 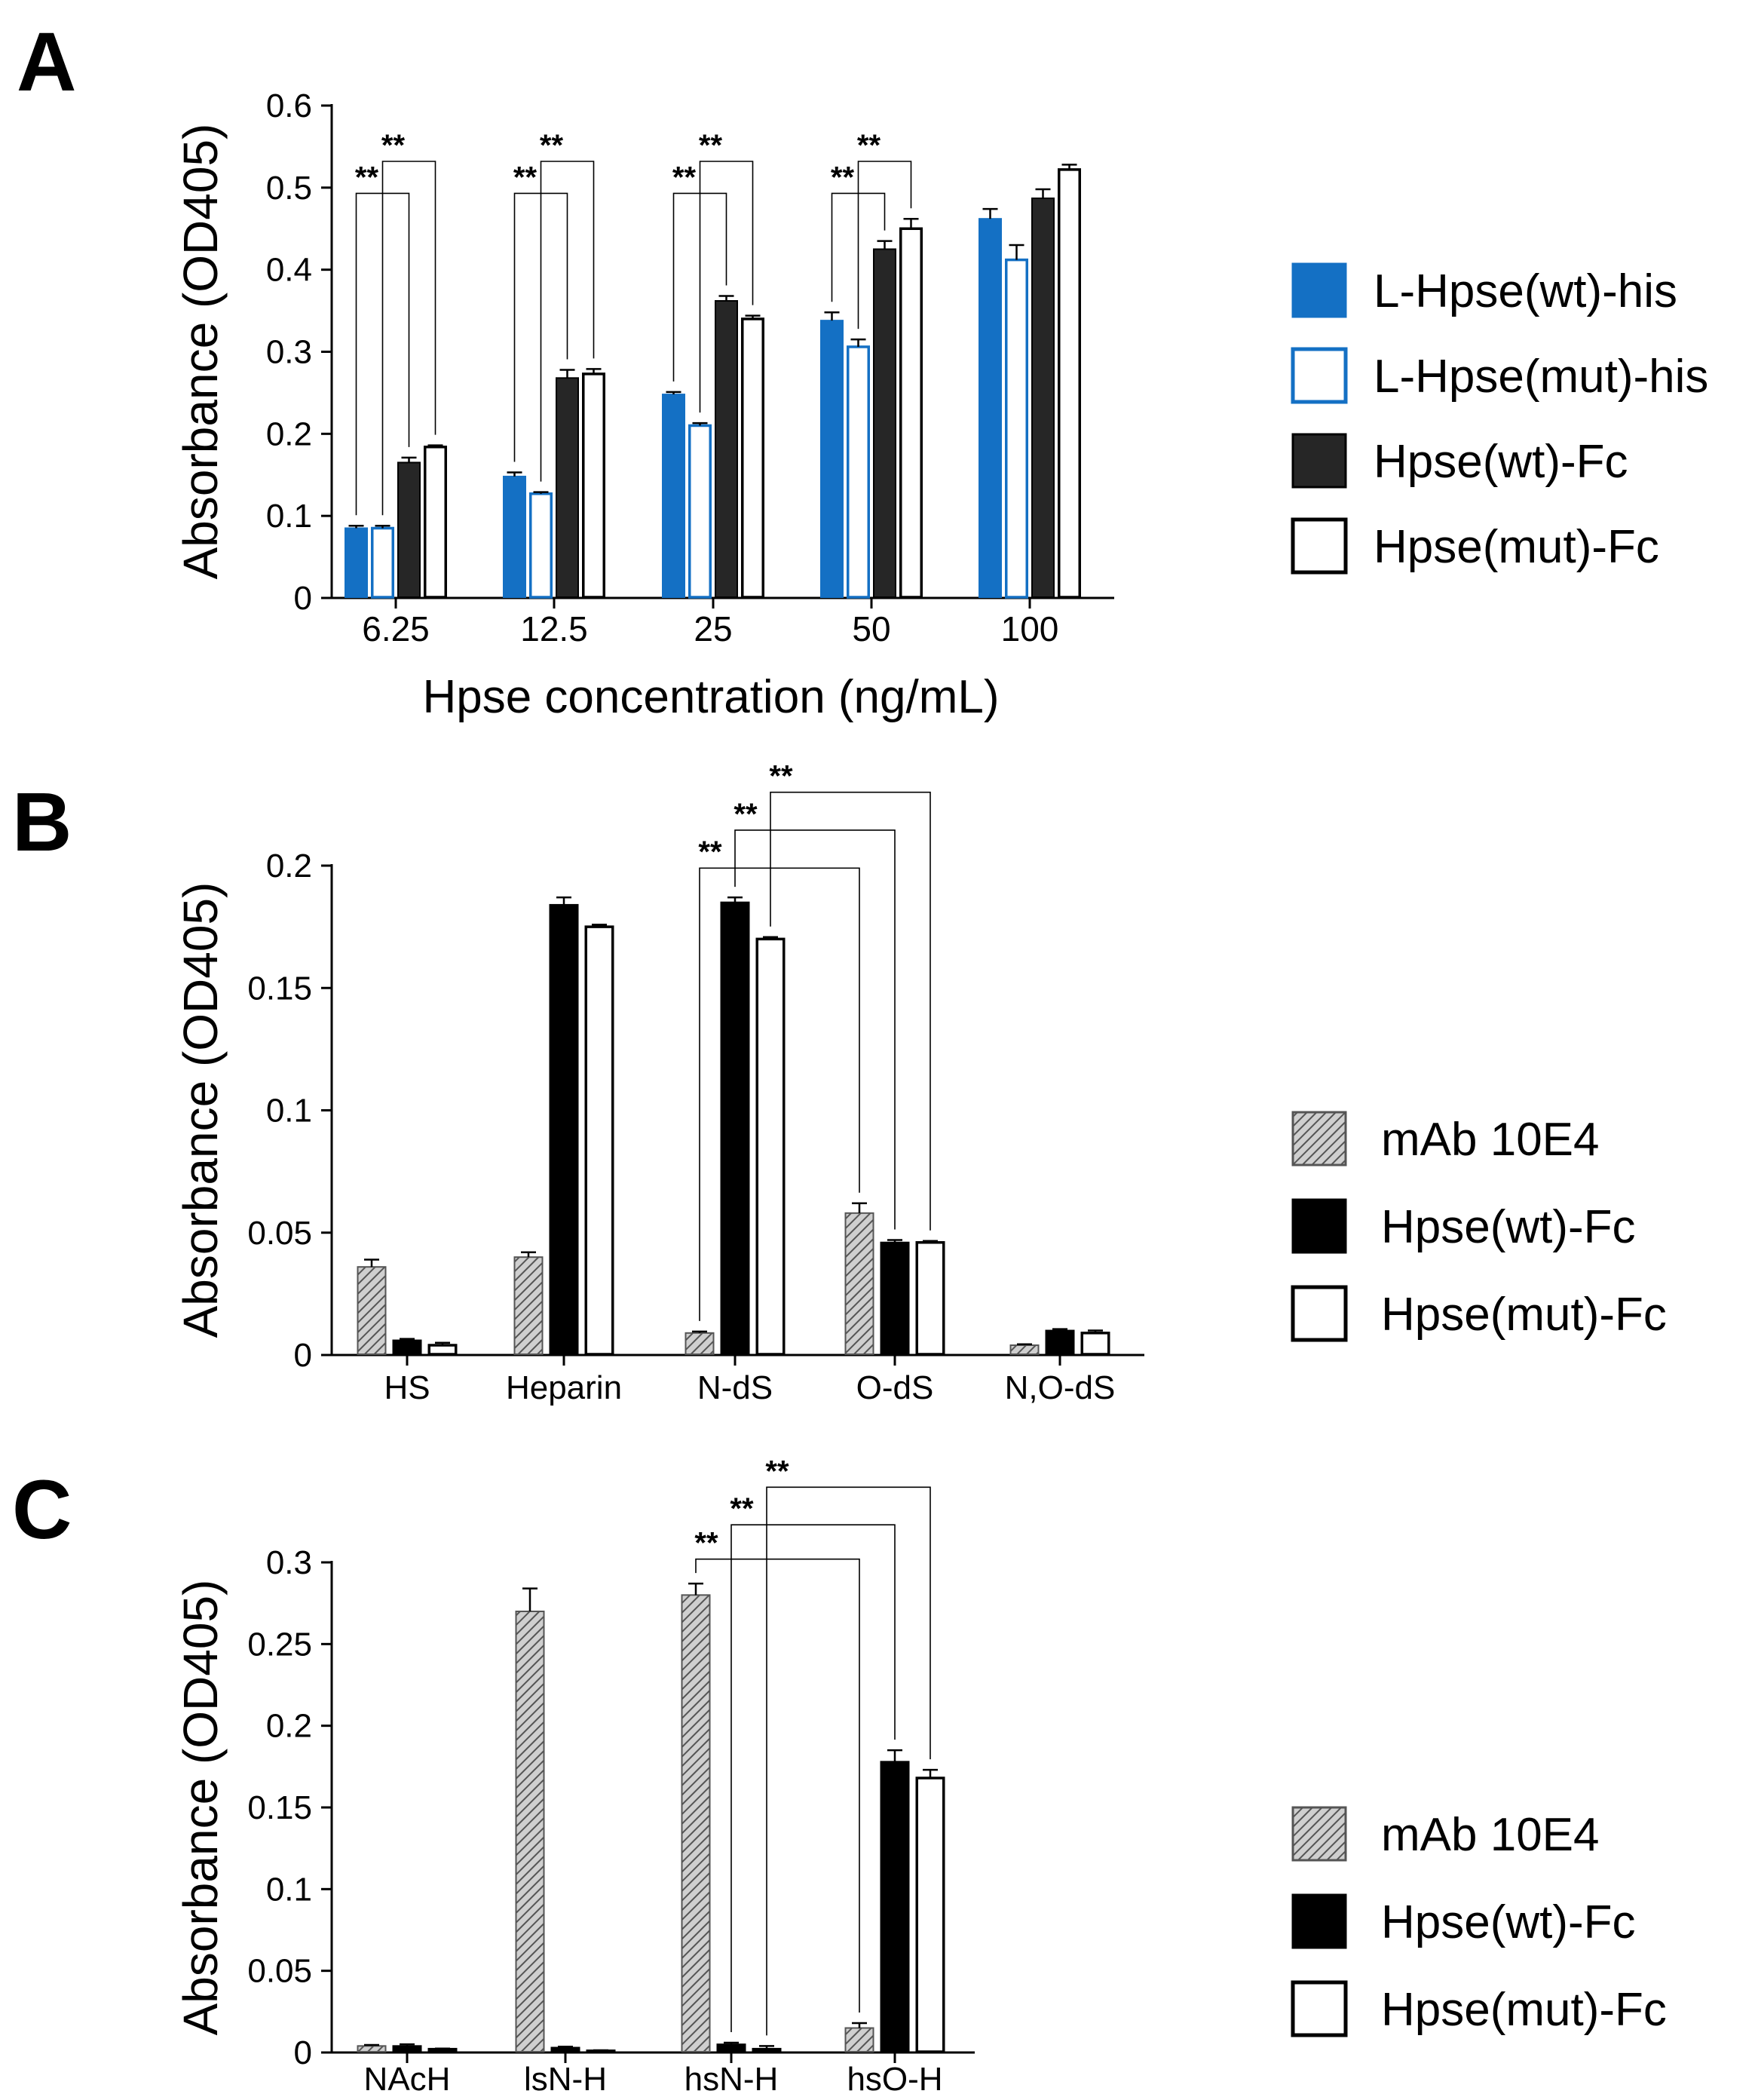 What do you see at coordinates (894, 2079) in the screenshot?
I see `x-tick-label: hsO-H` at bounding box center [894, 2079].